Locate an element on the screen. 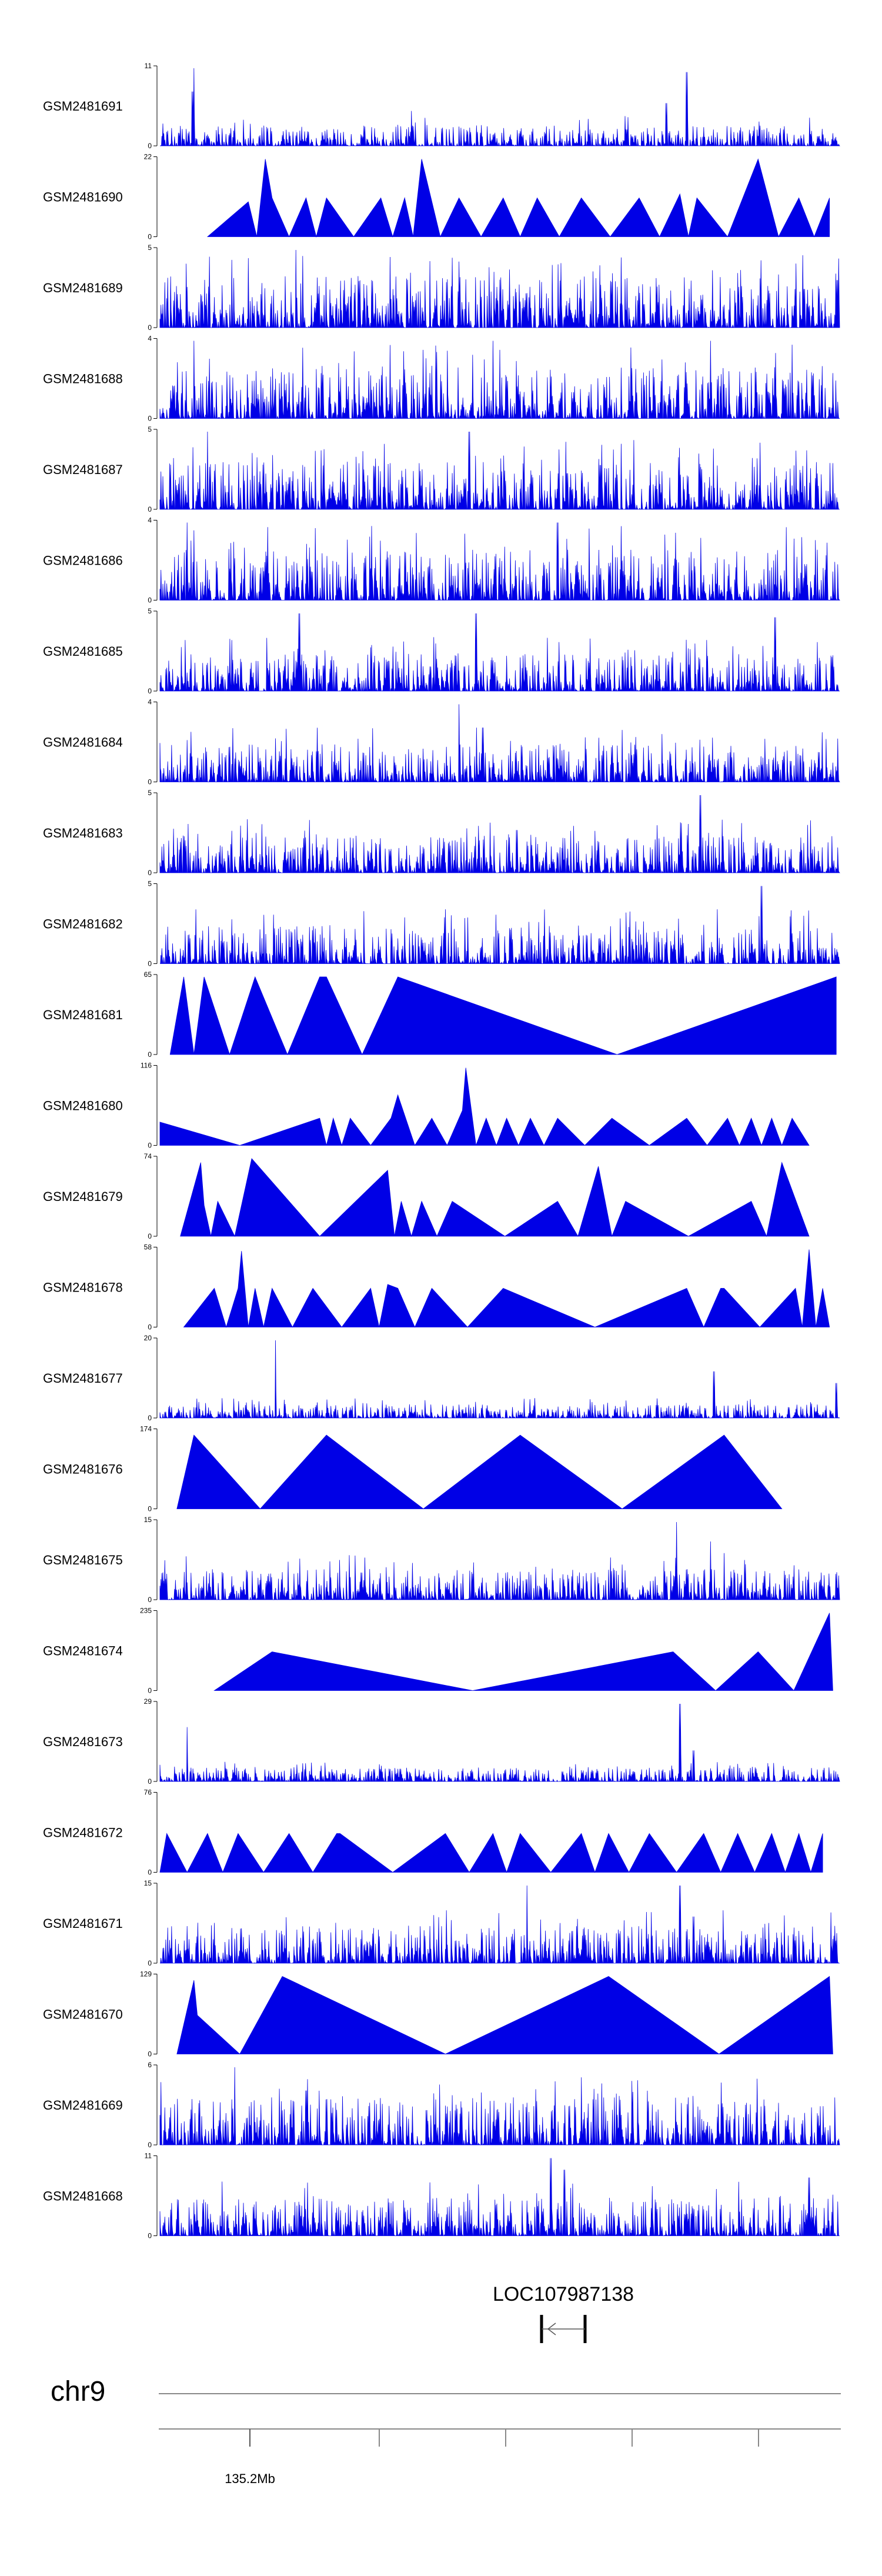 This screenshot has height=2576, width=882. track-GSM2481688: GSM2481688 4 0 is located at coordinates (441, 379).